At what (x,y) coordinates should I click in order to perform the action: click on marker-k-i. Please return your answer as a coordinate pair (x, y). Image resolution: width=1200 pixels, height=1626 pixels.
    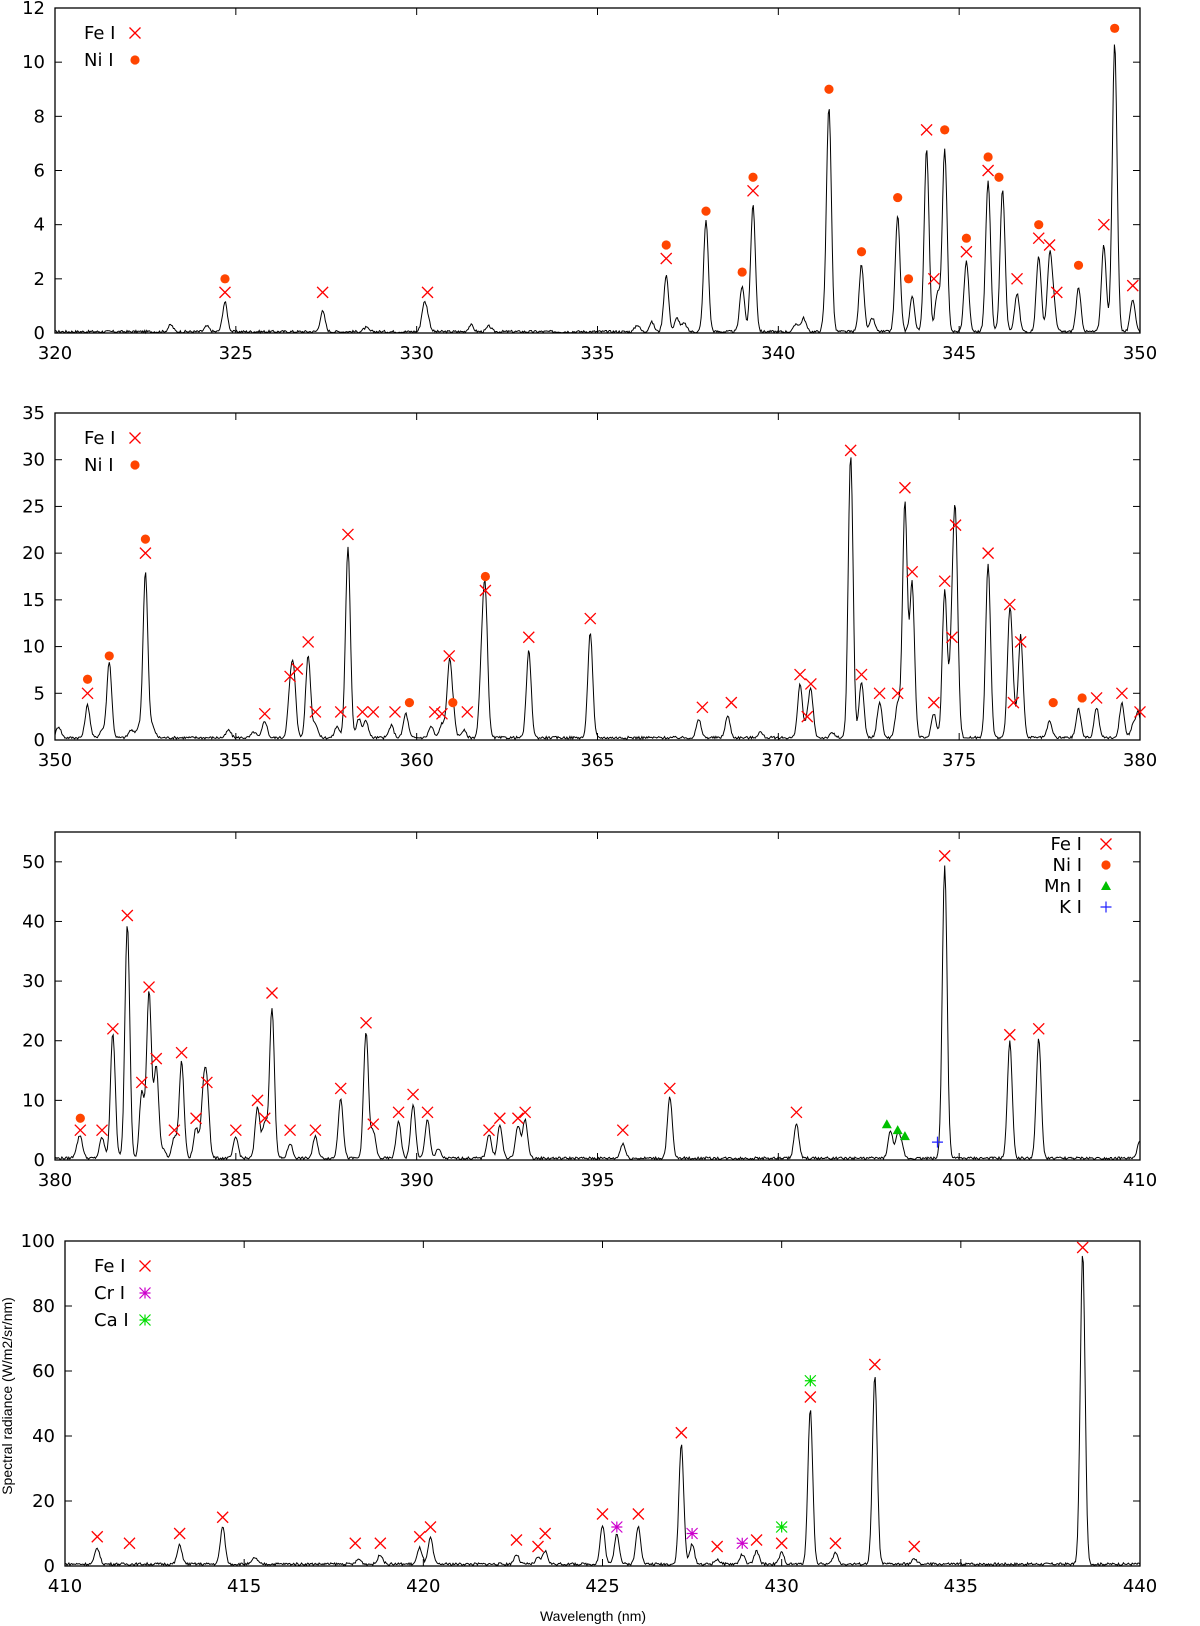
    Looking at the image, I should click on (937, 1142).